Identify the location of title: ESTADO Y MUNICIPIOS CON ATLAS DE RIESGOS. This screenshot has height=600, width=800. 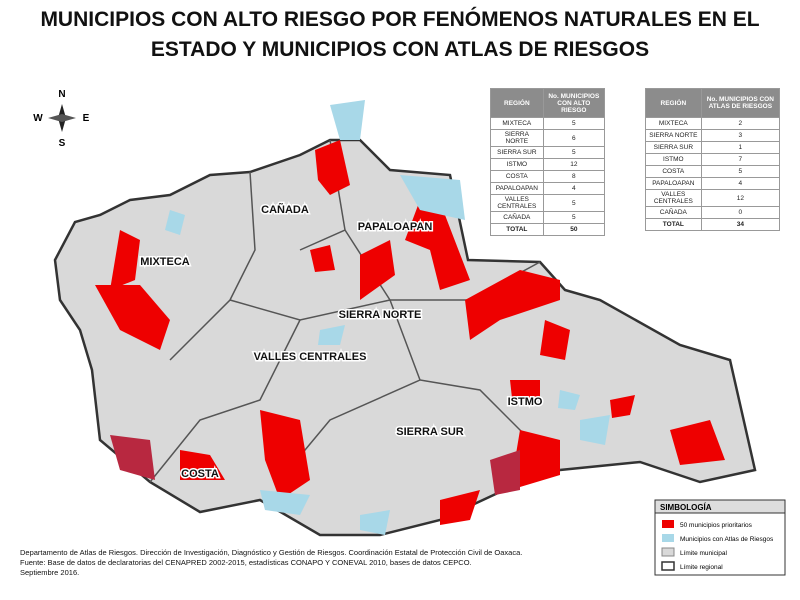
(400, 49).